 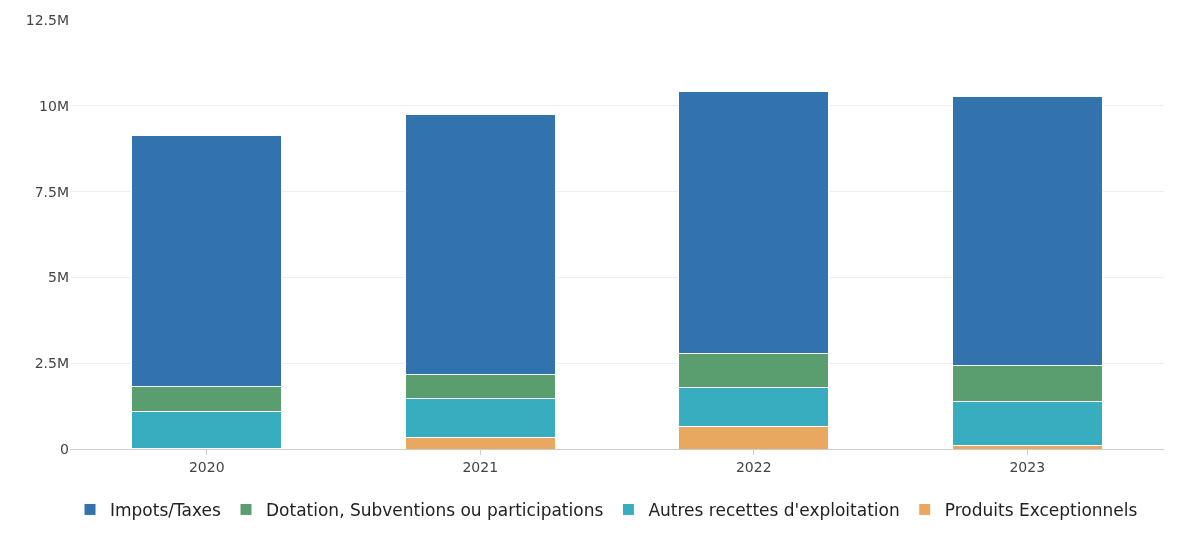 I want to click on y-tick-label: 7.5M, so click(x=51, y=191).